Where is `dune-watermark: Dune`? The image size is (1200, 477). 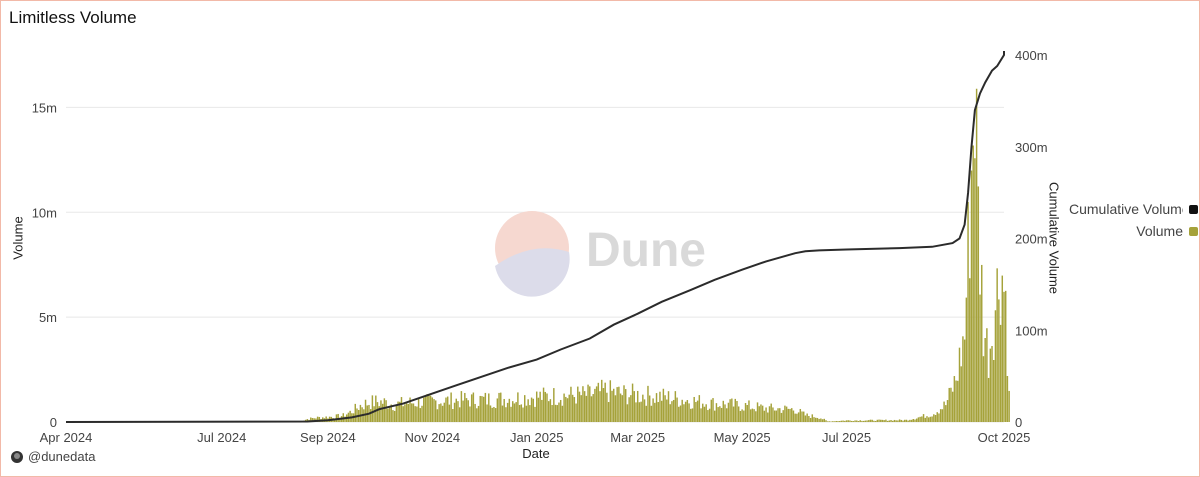
dune-watermark: Dune is located at coordinates (600, 254).